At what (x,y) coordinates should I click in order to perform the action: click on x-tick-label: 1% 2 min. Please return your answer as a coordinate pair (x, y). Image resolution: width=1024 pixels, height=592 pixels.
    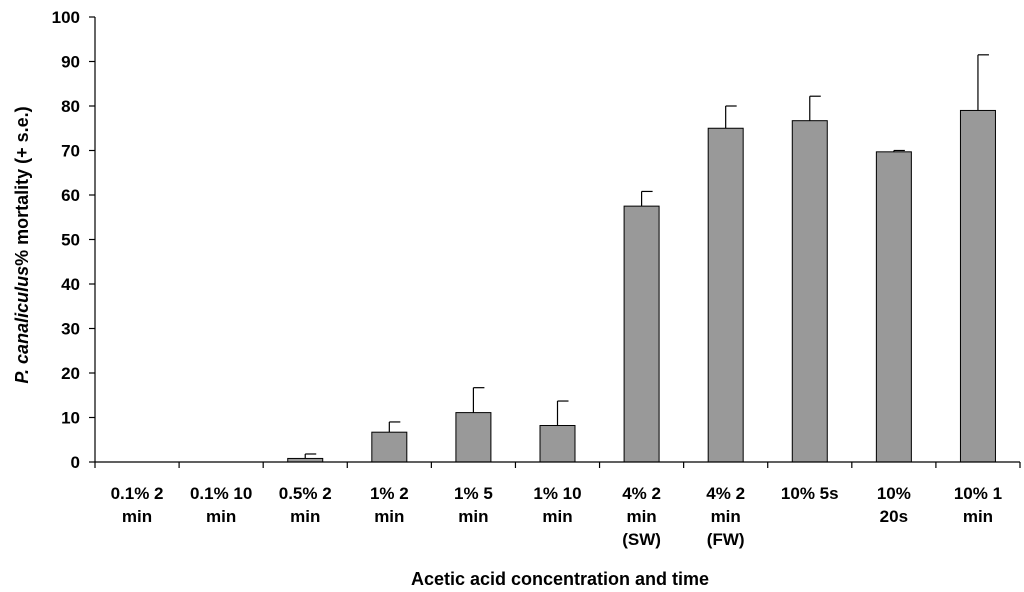
    Looking at the image, I should click on (389, 505).